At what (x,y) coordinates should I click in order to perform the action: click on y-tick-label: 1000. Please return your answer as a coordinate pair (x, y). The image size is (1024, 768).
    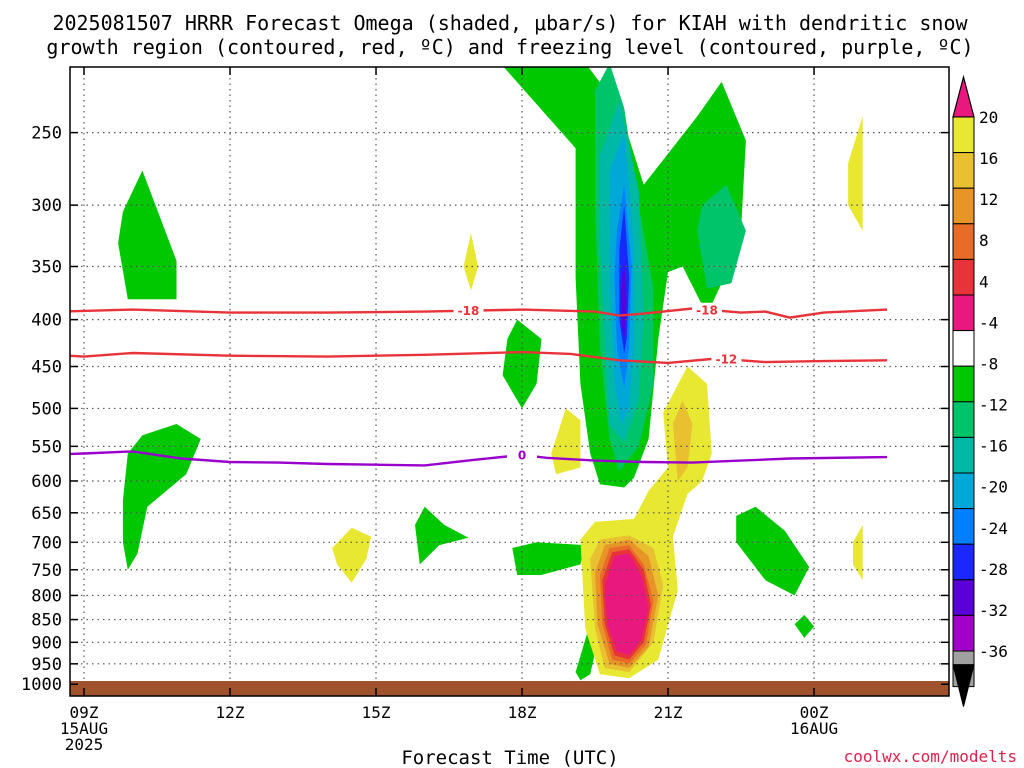
    Looking at the image, I should click on (41, 685).